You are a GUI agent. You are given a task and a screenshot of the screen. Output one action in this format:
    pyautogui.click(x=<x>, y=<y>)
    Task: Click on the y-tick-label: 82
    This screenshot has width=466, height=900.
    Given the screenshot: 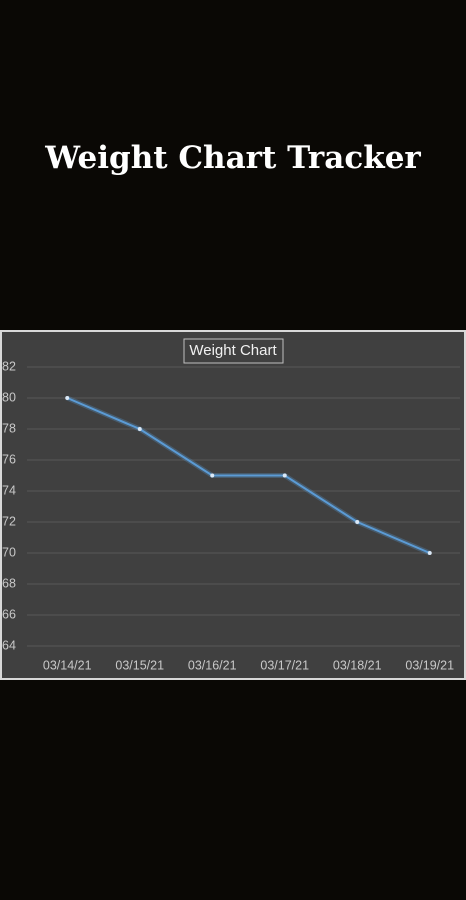 What is the action you would take?
    pyautogui.click(x=9, y=366)
    